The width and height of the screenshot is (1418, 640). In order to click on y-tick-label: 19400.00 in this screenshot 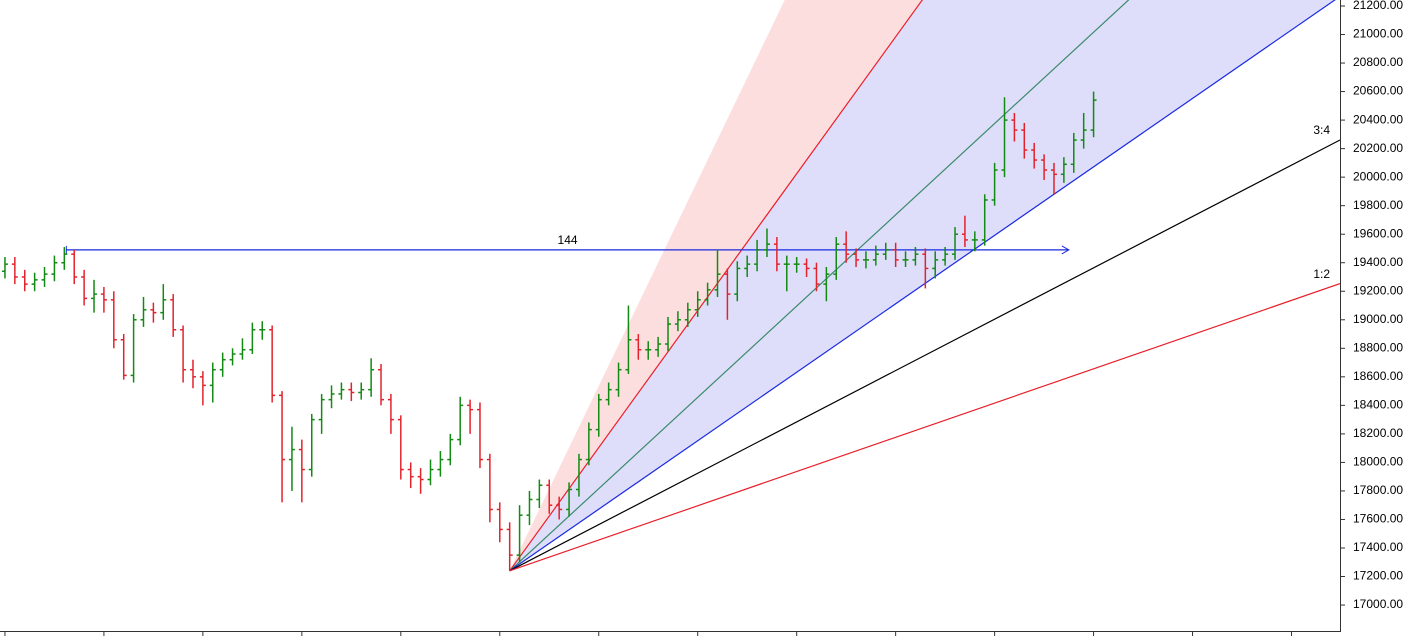, I will do `click(1378, 262)`.